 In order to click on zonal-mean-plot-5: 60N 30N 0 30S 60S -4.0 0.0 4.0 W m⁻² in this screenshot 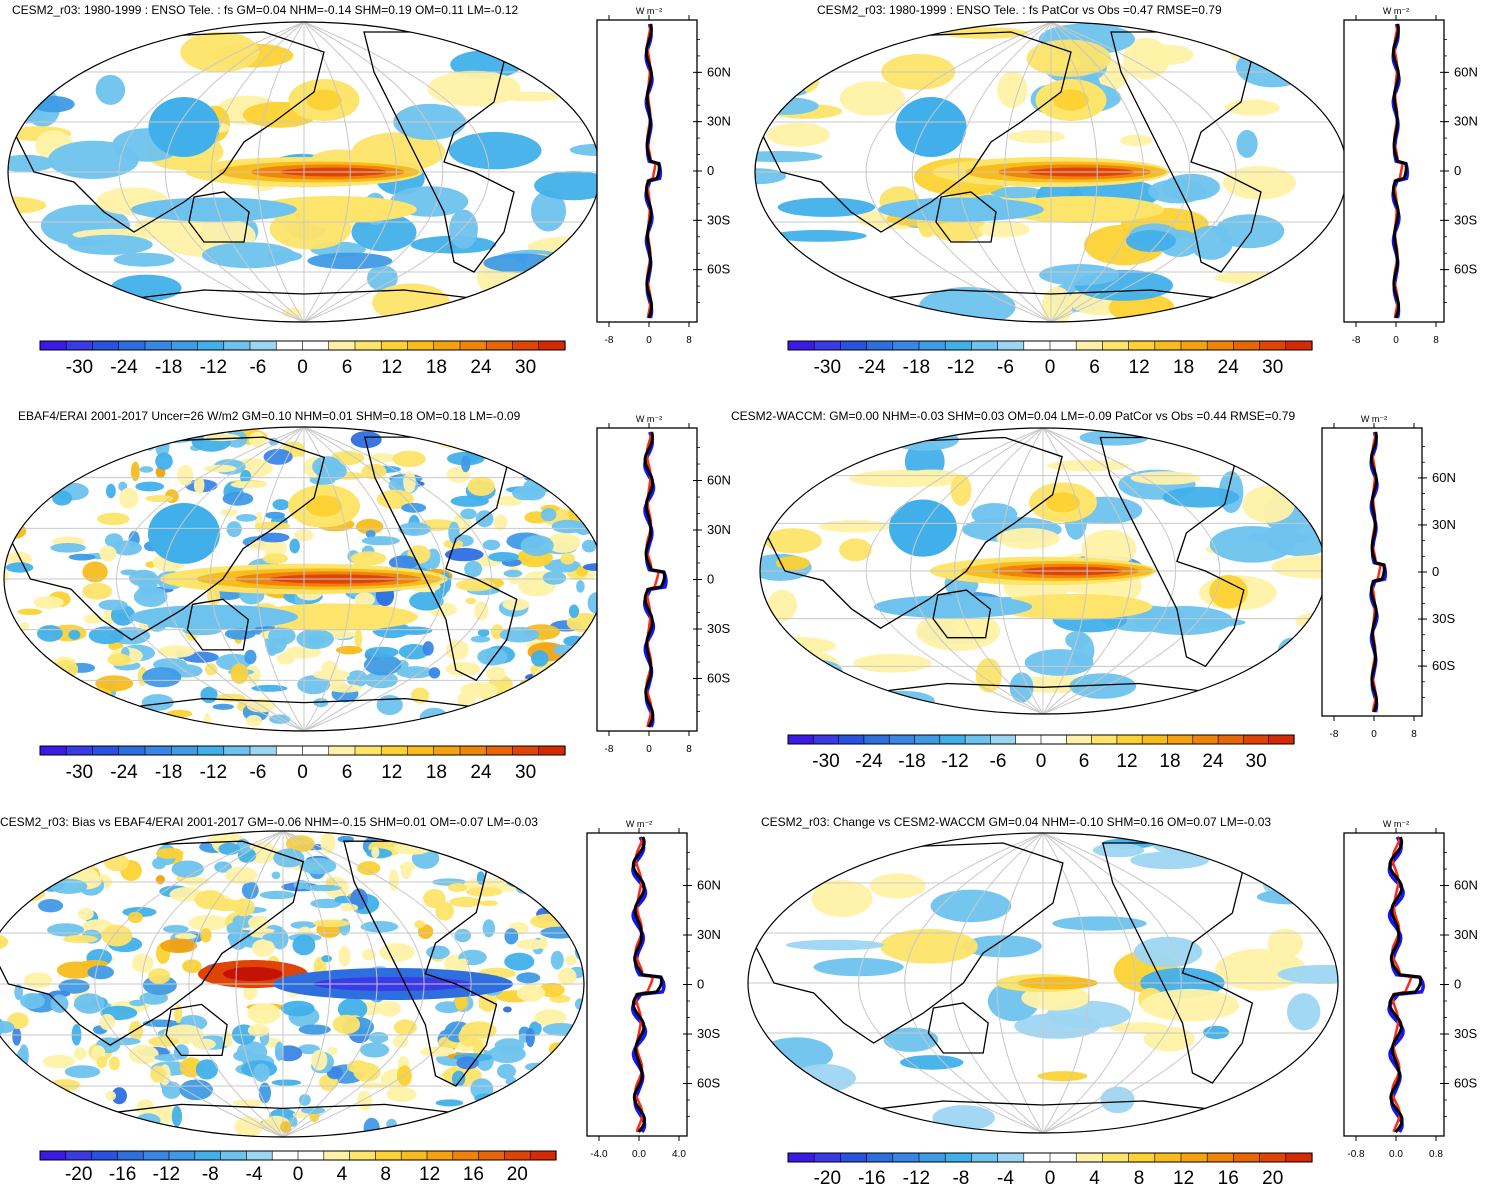, I will do `click(653, 989)`.